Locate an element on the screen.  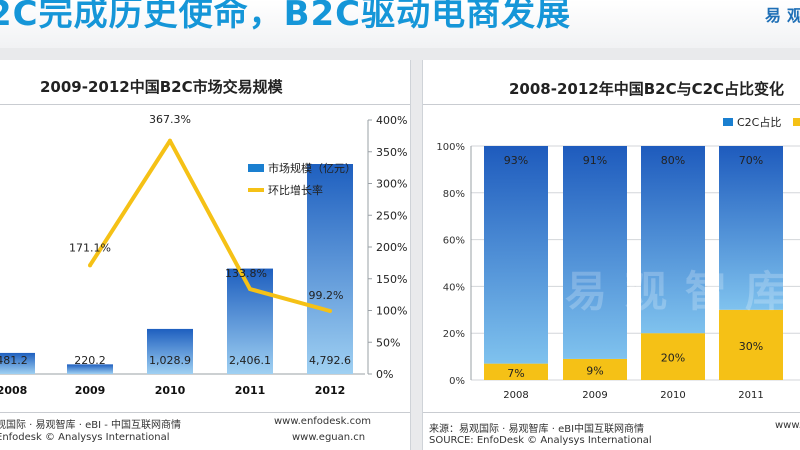
legend-label-market: 市场规模（亿元） is located at coordinates (312, 168).